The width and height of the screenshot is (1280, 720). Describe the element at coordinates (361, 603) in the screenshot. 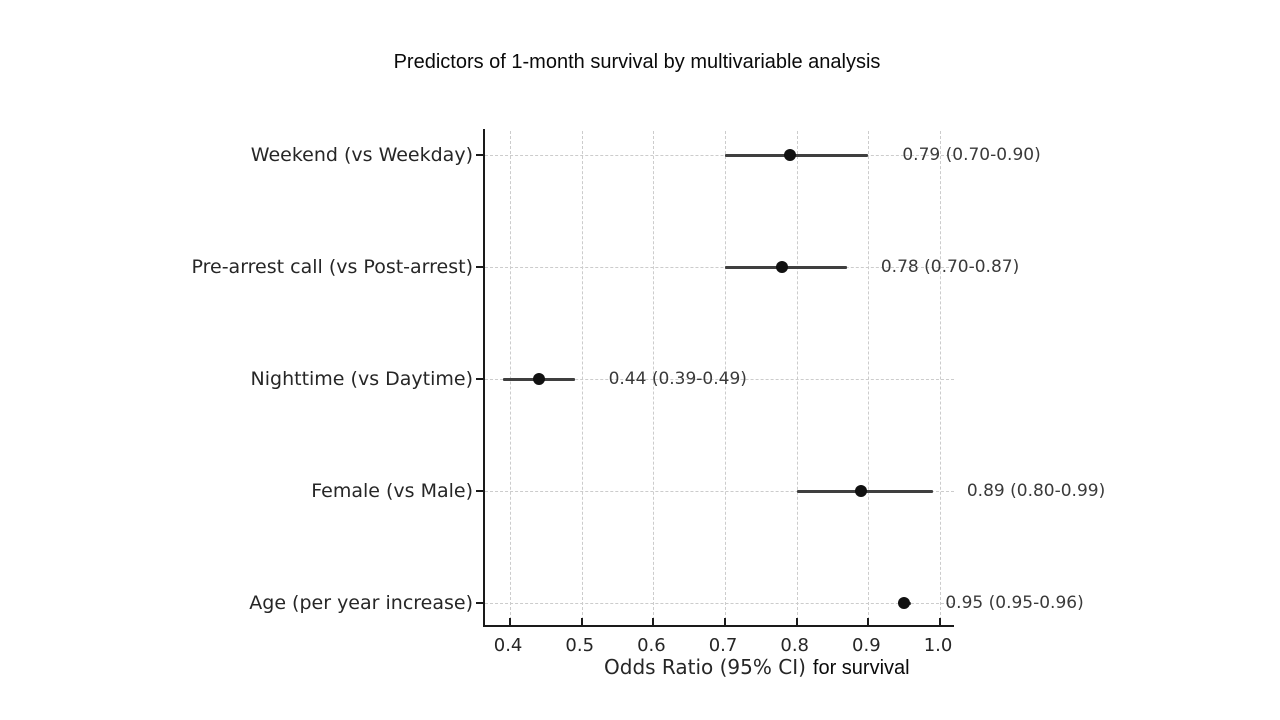

I see `category-label: Age (per year increase)` at that location.